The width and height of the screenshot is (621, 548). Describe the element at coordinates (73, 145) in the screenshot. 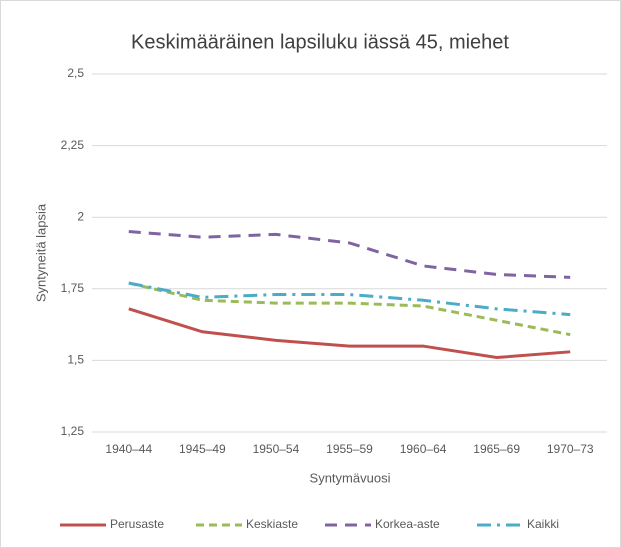

I see `y-tick-label: 2,25` at that location.